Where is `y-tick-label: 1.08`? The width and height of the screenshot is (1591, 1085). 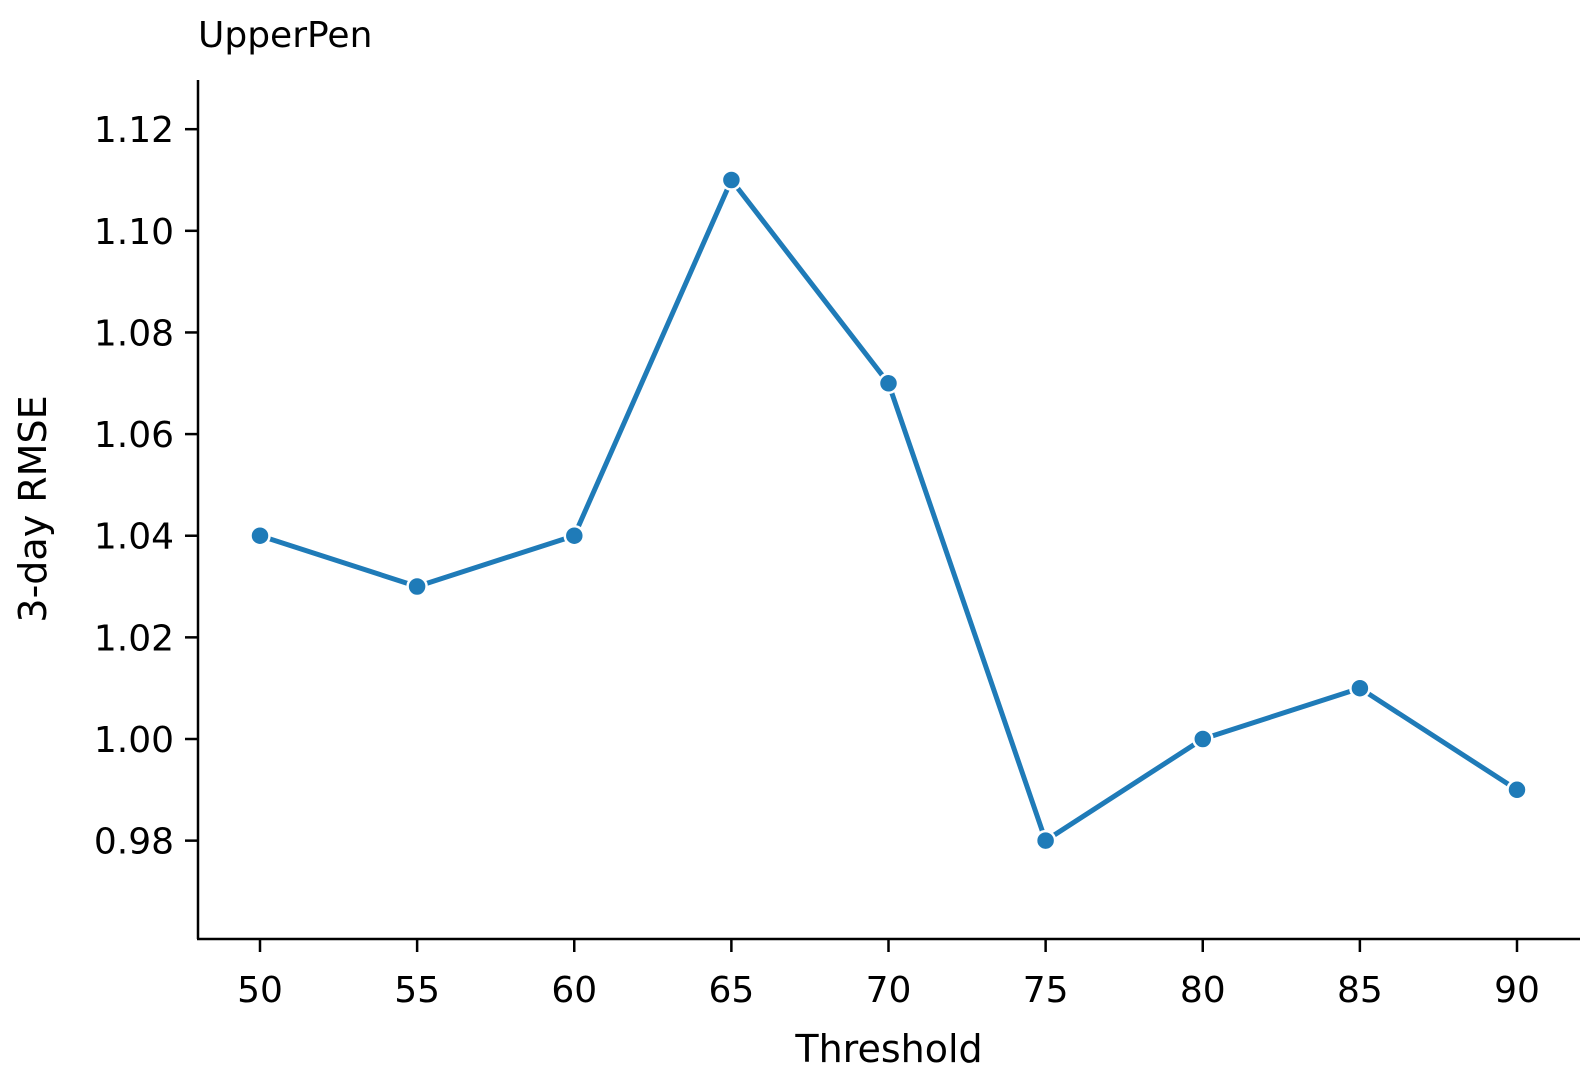
y-tick-label: 1.08 is located at coordinates (134, 333).